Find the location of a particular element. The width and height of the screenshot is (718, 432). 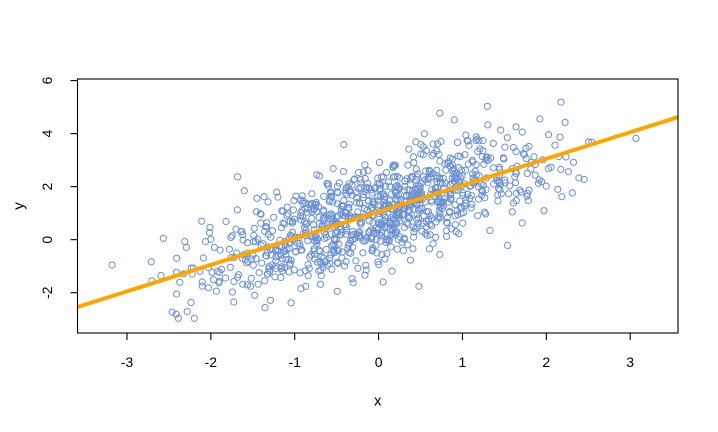

x-axis-title: x is located at coordinates (378, 401).